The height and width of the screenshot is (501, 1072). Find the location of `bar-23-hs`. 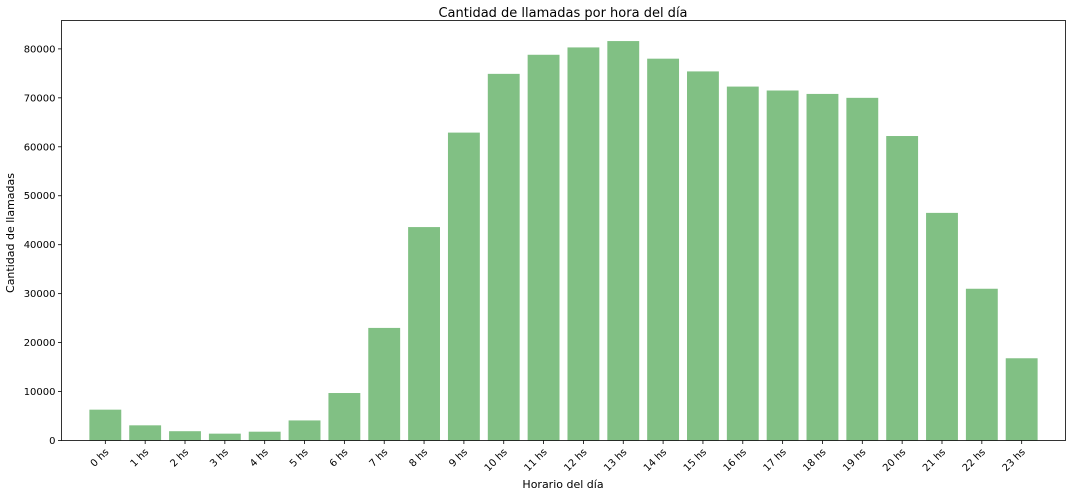

bar-23-hs is located at coordinates (1021, 399).